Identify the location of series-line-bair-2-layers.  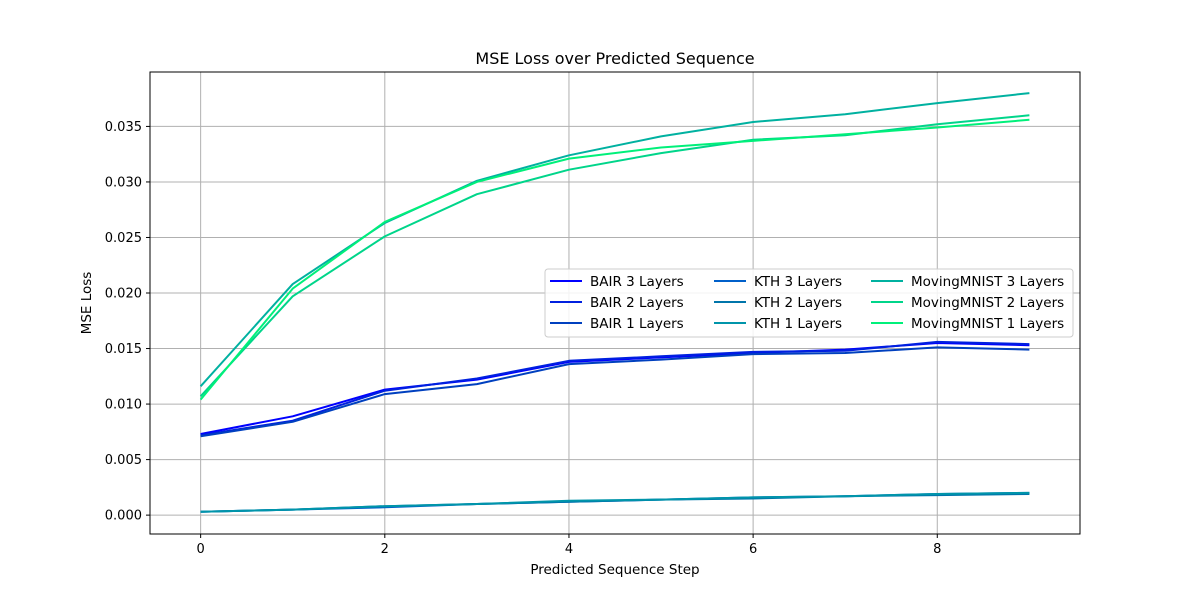
(615, 388).